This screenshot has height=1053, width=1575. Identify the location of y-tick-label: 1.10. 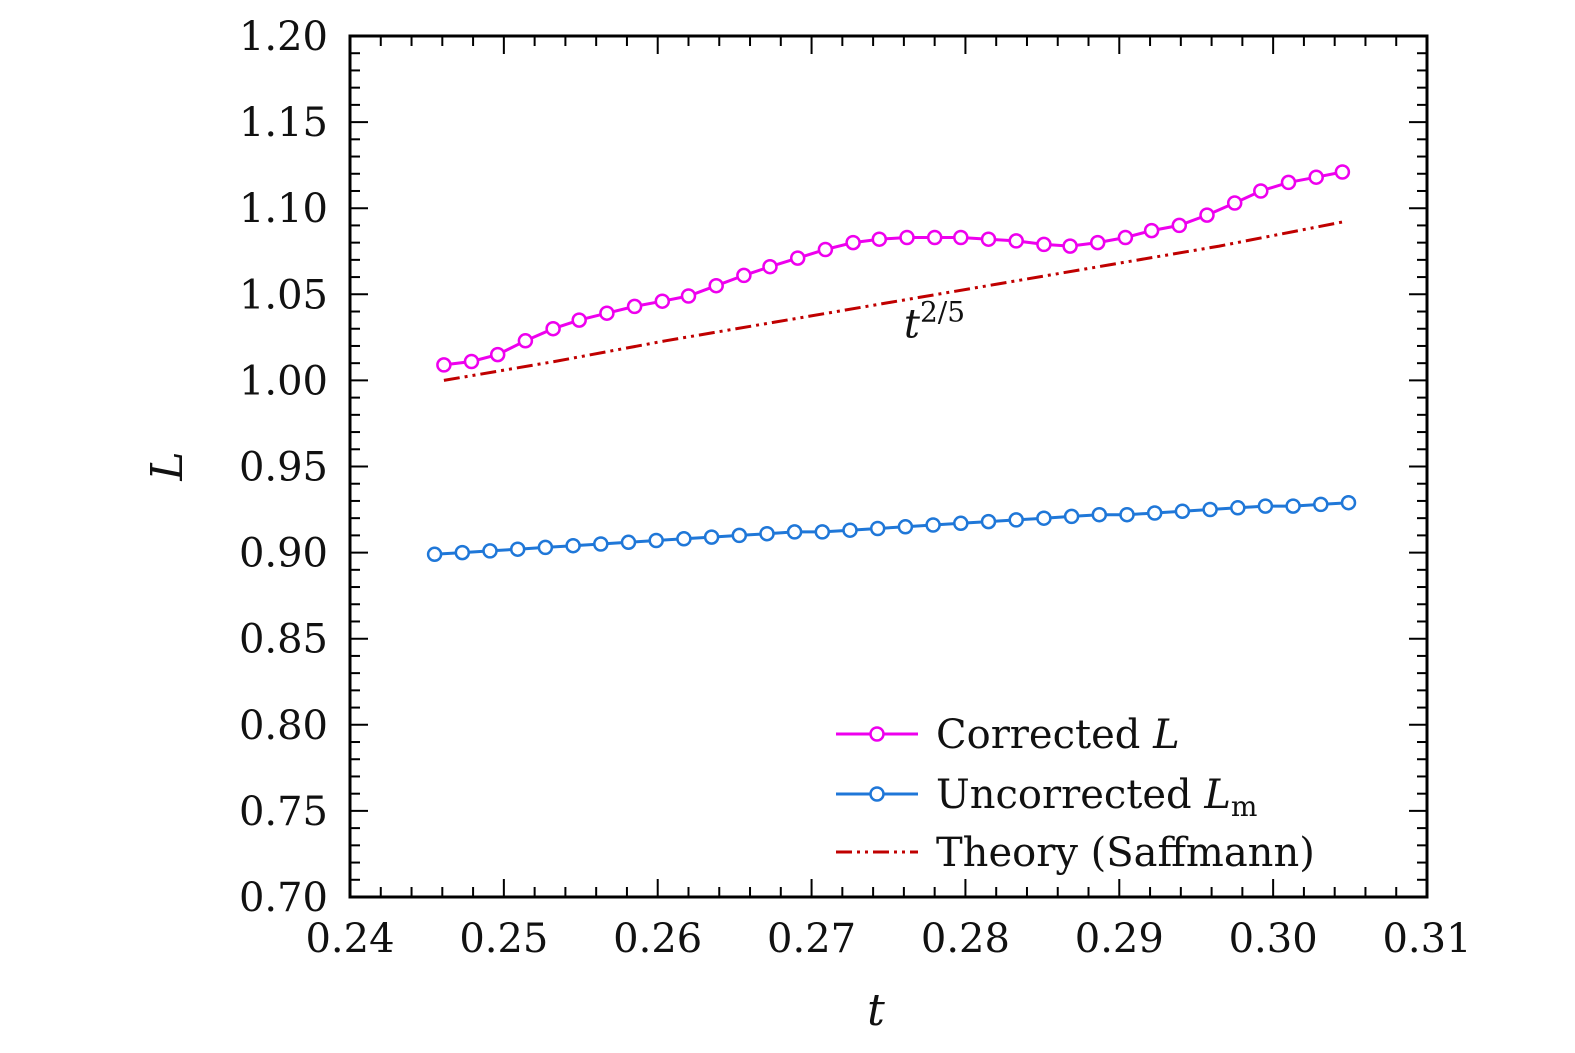
(283, 209).